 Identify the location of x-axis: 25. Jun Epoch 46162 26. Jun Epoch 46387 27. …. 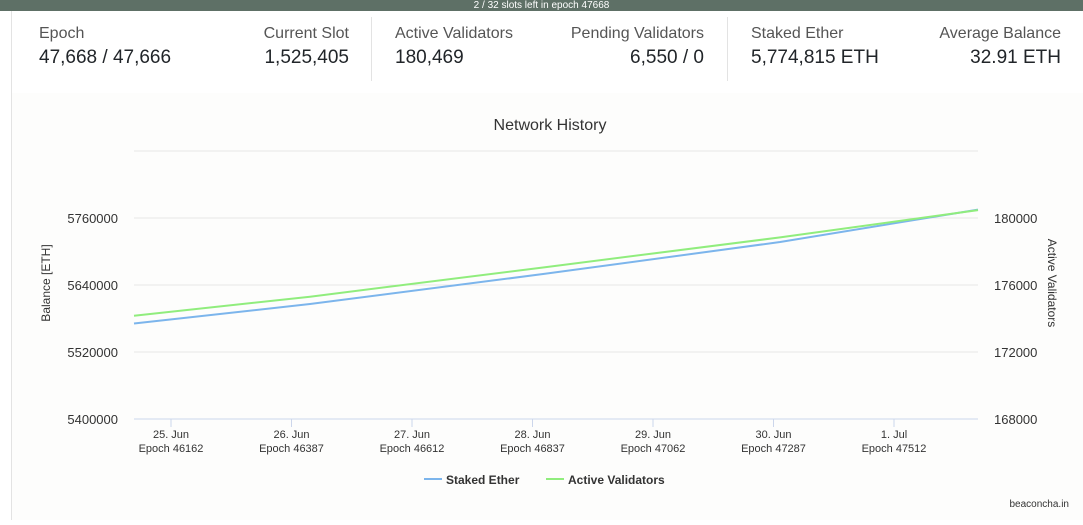
(533, 437).